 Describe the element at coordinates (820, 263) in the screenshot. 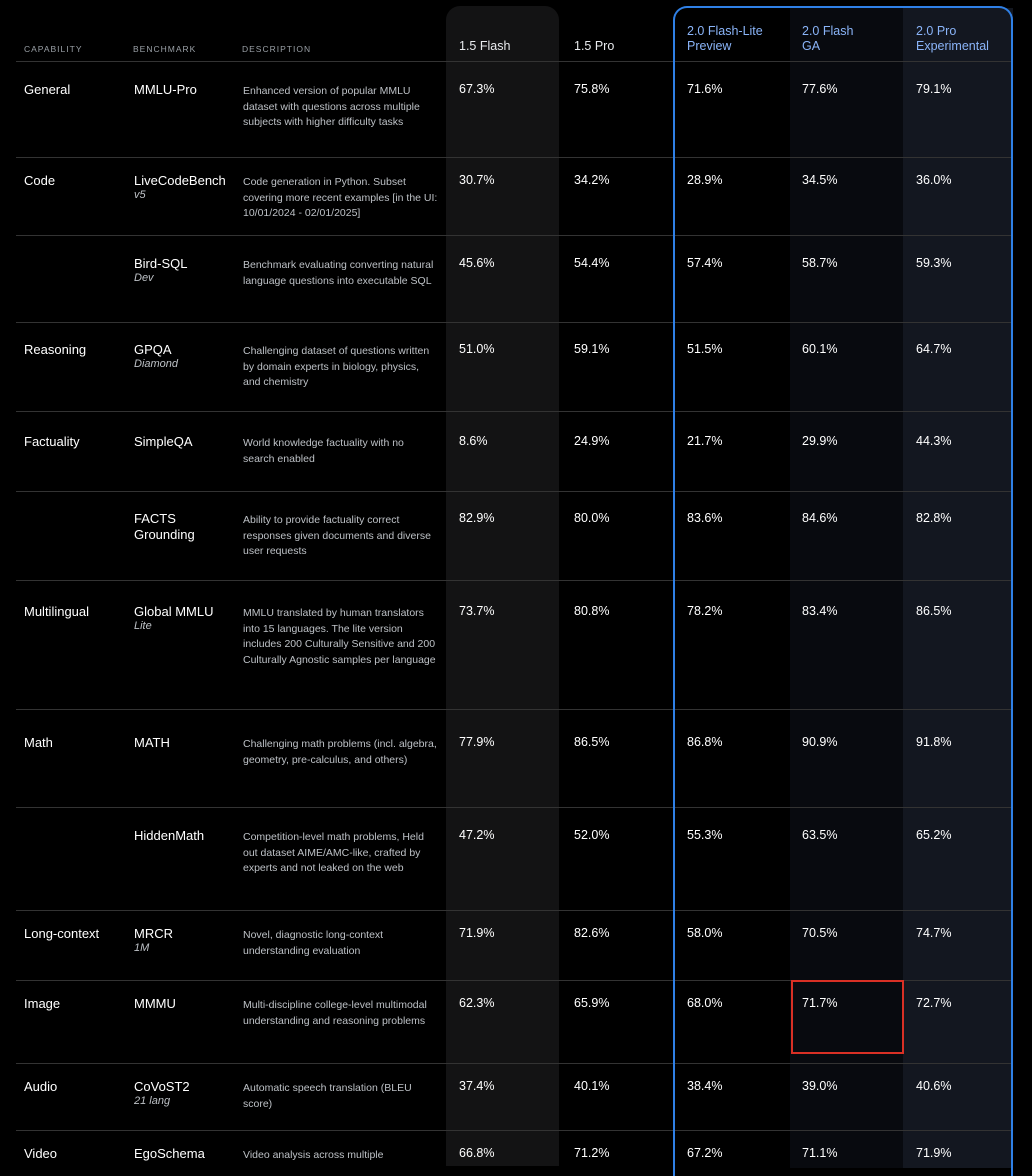

I see `score-2-0-flash-ga: 58.7%` at that location.